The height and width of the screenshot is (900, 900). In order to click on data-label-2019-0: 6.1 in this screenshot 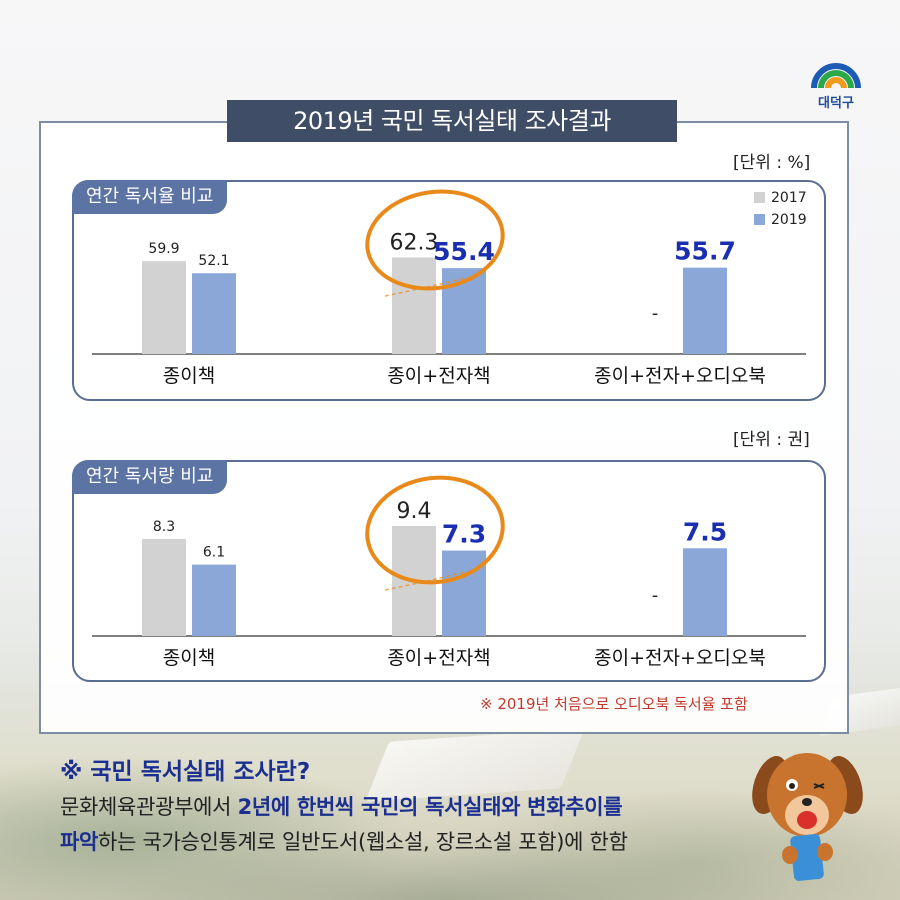, I will do `click(214, 553)`.